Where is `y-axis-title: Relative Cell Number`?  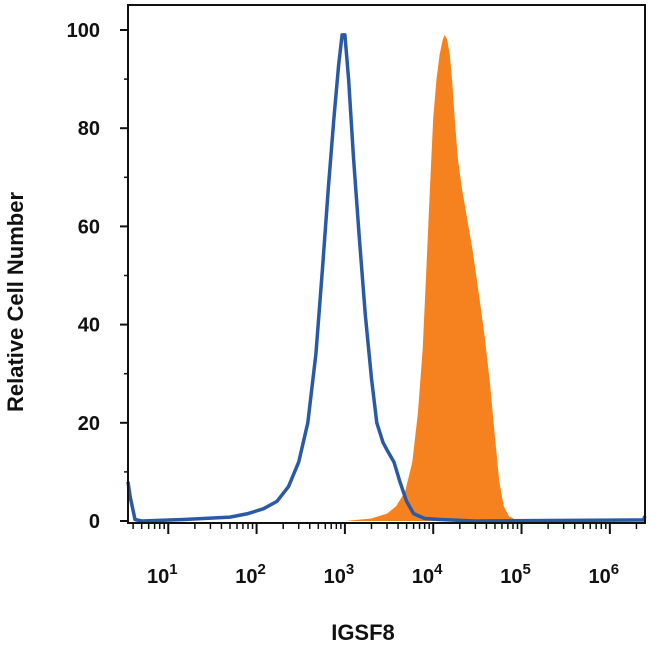 y-axis-title: Relative Cell Number is located at coordinates (15, 302).